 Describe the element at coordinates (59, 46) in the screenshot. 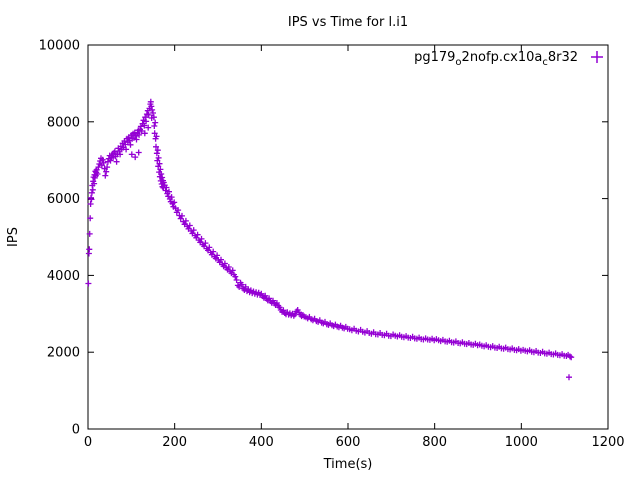

I see `y-tick-label: 10000` at that location.